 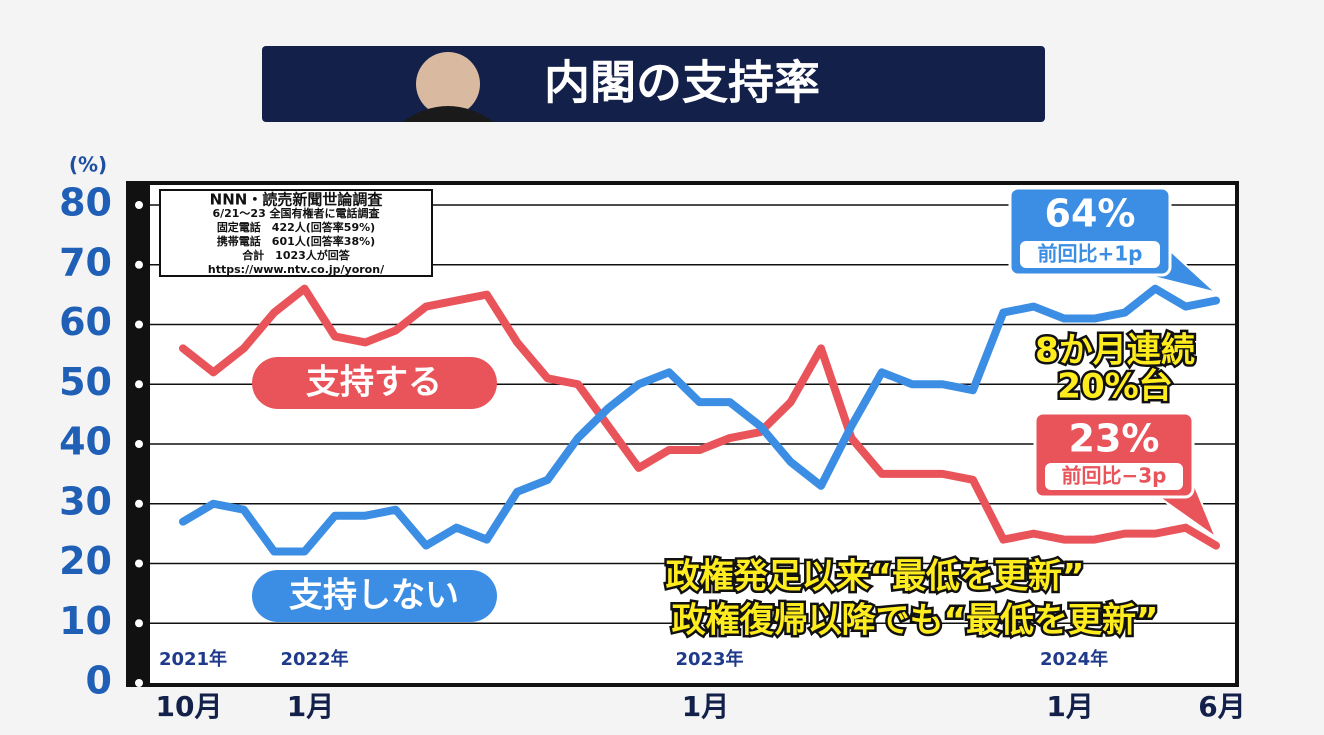 What do you see at coordinates (85, 561) in the screenshot?
I see `y-tick-label: 20` at bounding box center [85, 561].